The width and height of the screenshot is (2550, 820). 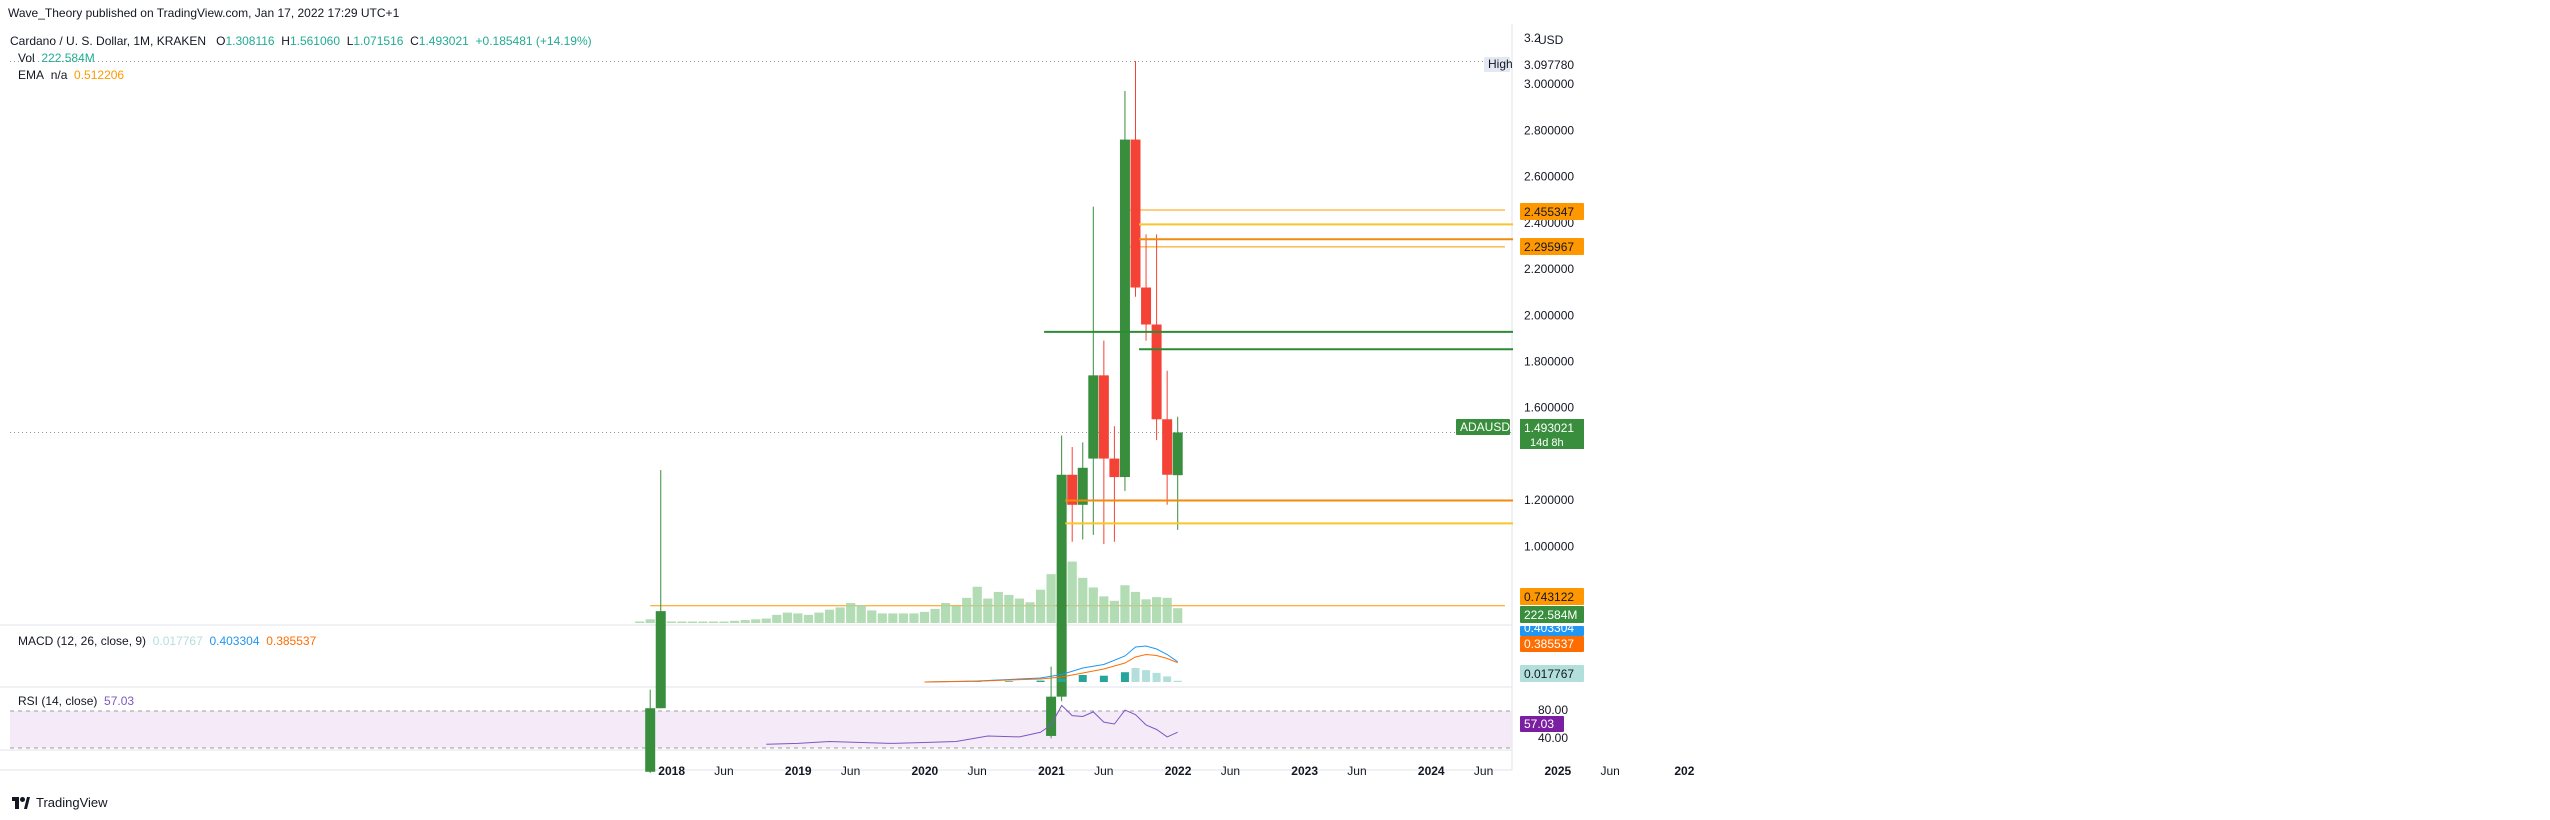 What do you see at coordinates (1051, 771) in the screenshot?
I see `time-axis-label: 2021` at bounding box center [1051, 771].